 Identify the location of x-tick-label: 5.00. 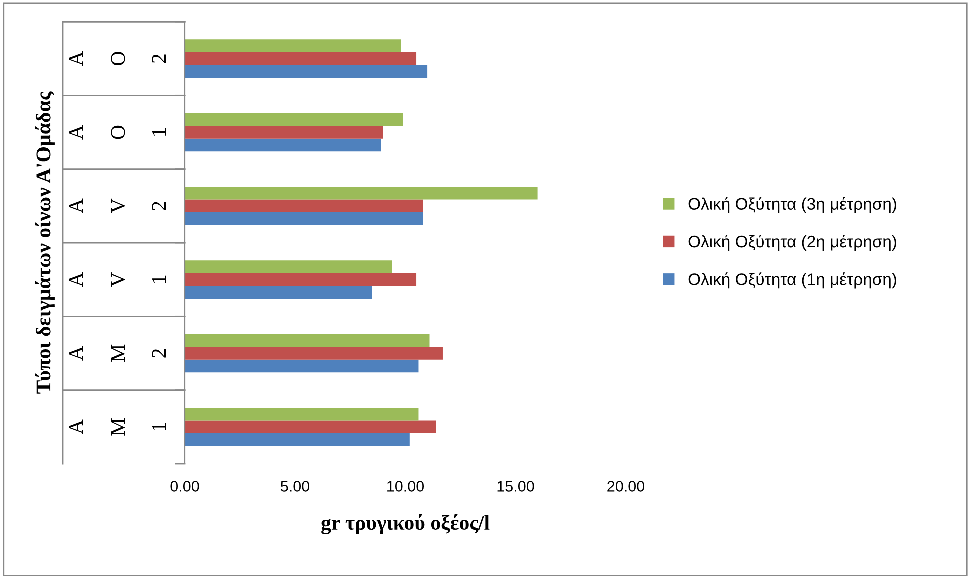
(295, 486).